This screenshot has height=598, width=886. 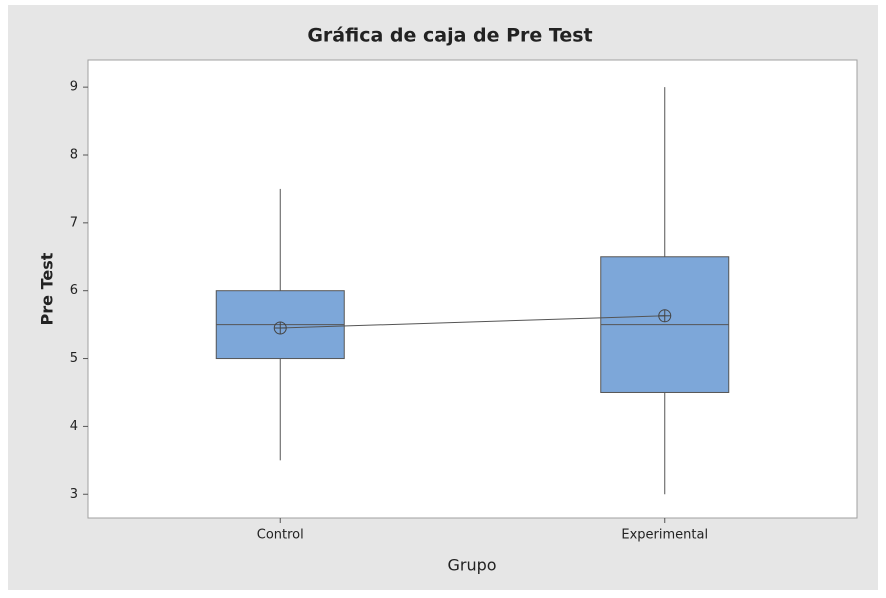 What do you see at coordinates (280, 535) in the screenshot?
I see `x-tick-label: Control` at bounding box center [280, 535].